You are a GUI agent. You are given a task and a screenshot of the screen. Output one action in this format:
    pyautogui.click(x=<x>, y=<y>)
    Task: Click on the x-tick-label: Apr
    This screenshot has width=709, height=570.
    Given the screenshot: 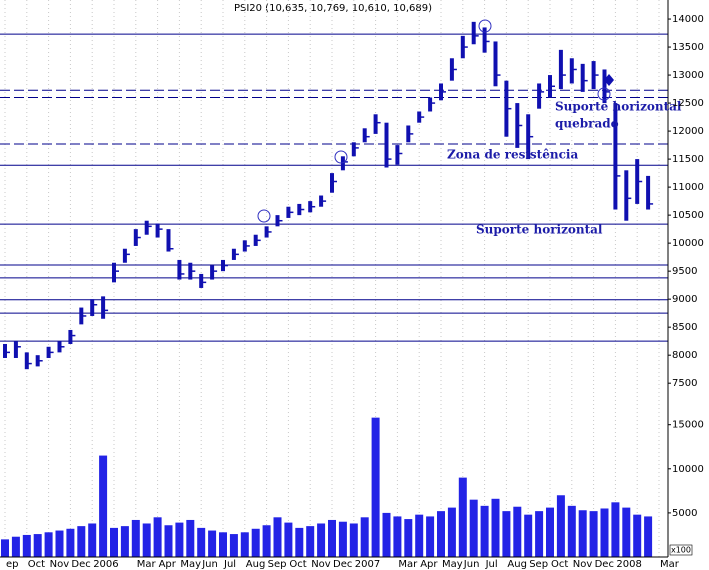 What is the action you would take?
    pyautogui.click(x=429, y=564)
    